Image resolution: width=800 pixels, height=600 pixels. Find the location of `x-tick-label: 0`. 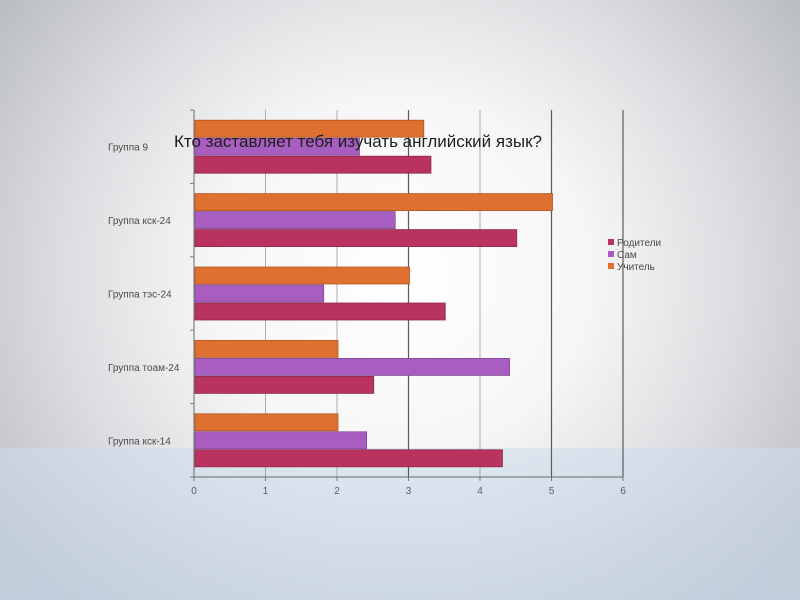

x-tick-label: 0 is located at coordinates (194, 491).